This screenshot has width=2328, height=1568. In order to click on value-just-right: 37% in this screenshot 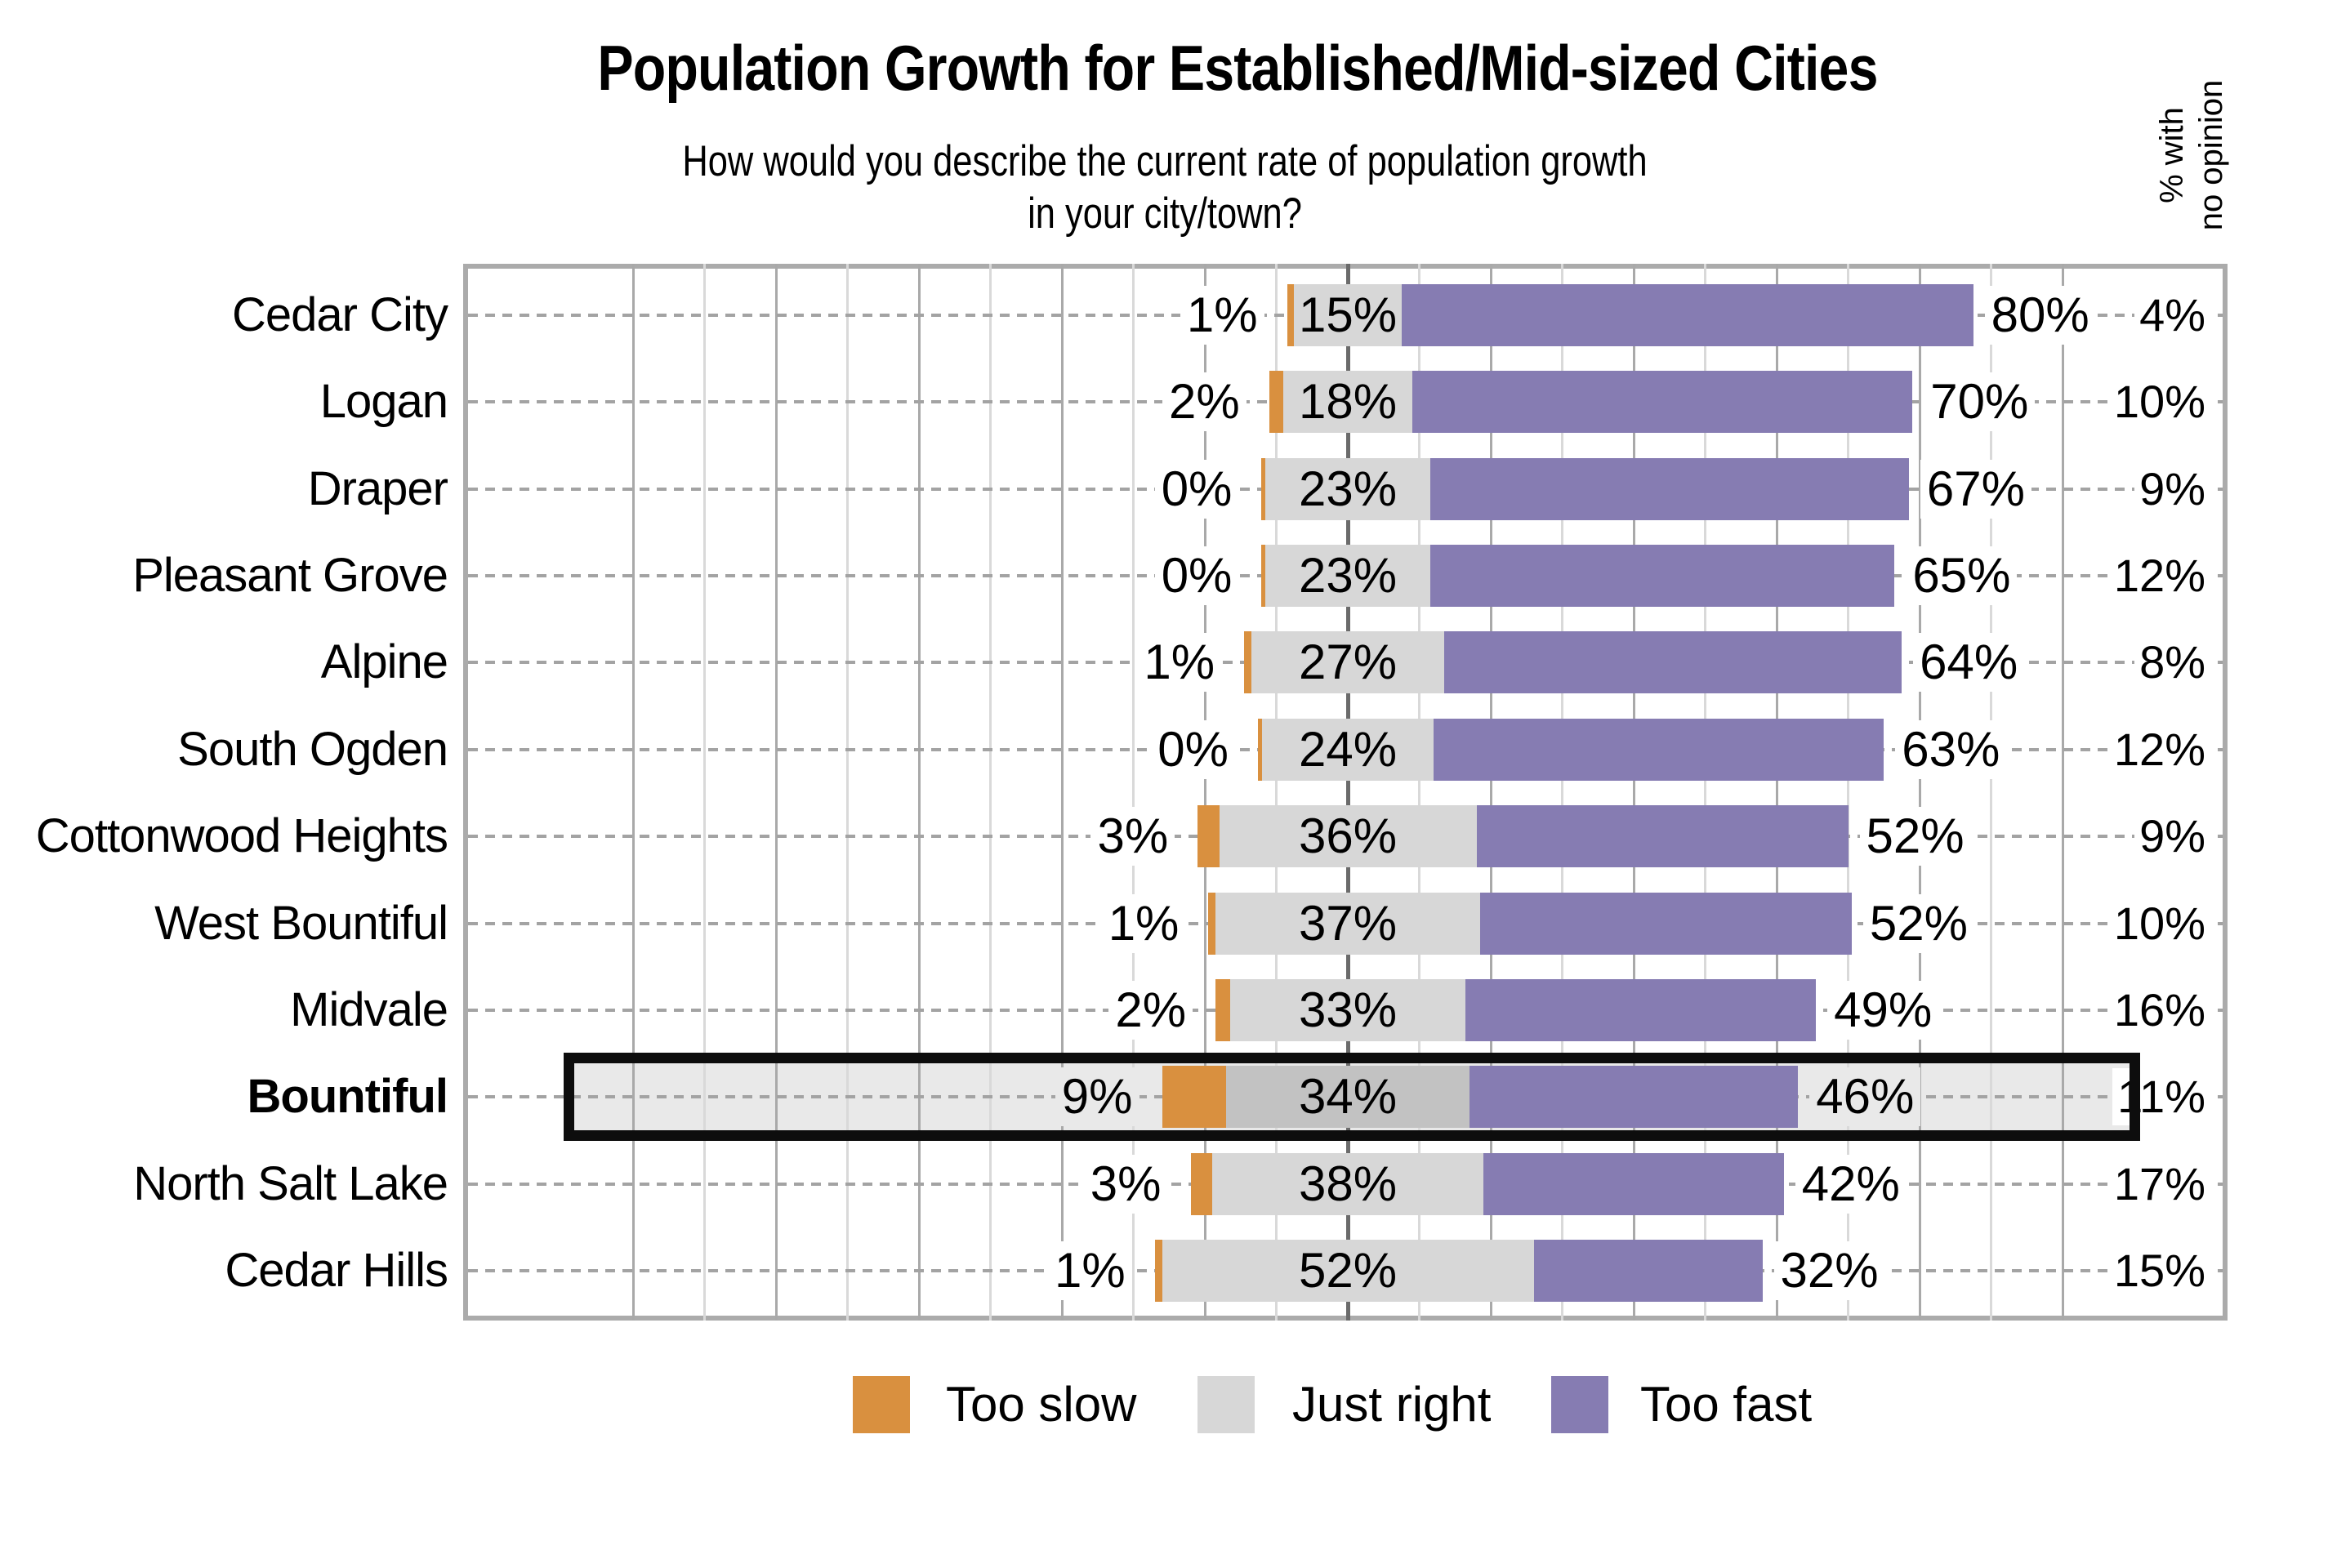, I will do `click(1348, 923)`.